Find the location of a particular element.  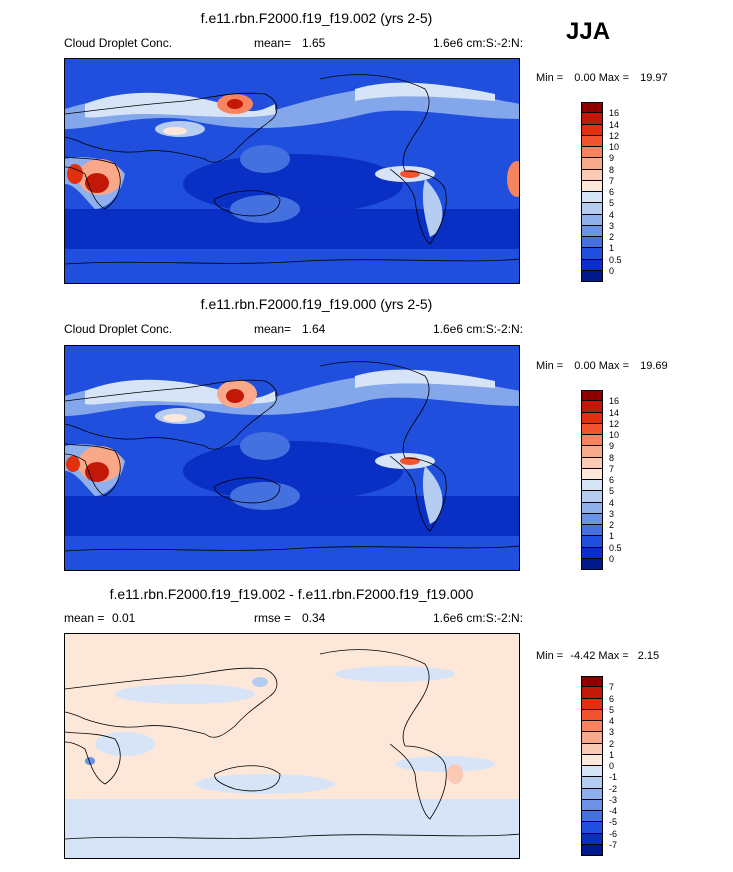

panel-1-colorbar-label: 14 is located at coordinates (614, 125).